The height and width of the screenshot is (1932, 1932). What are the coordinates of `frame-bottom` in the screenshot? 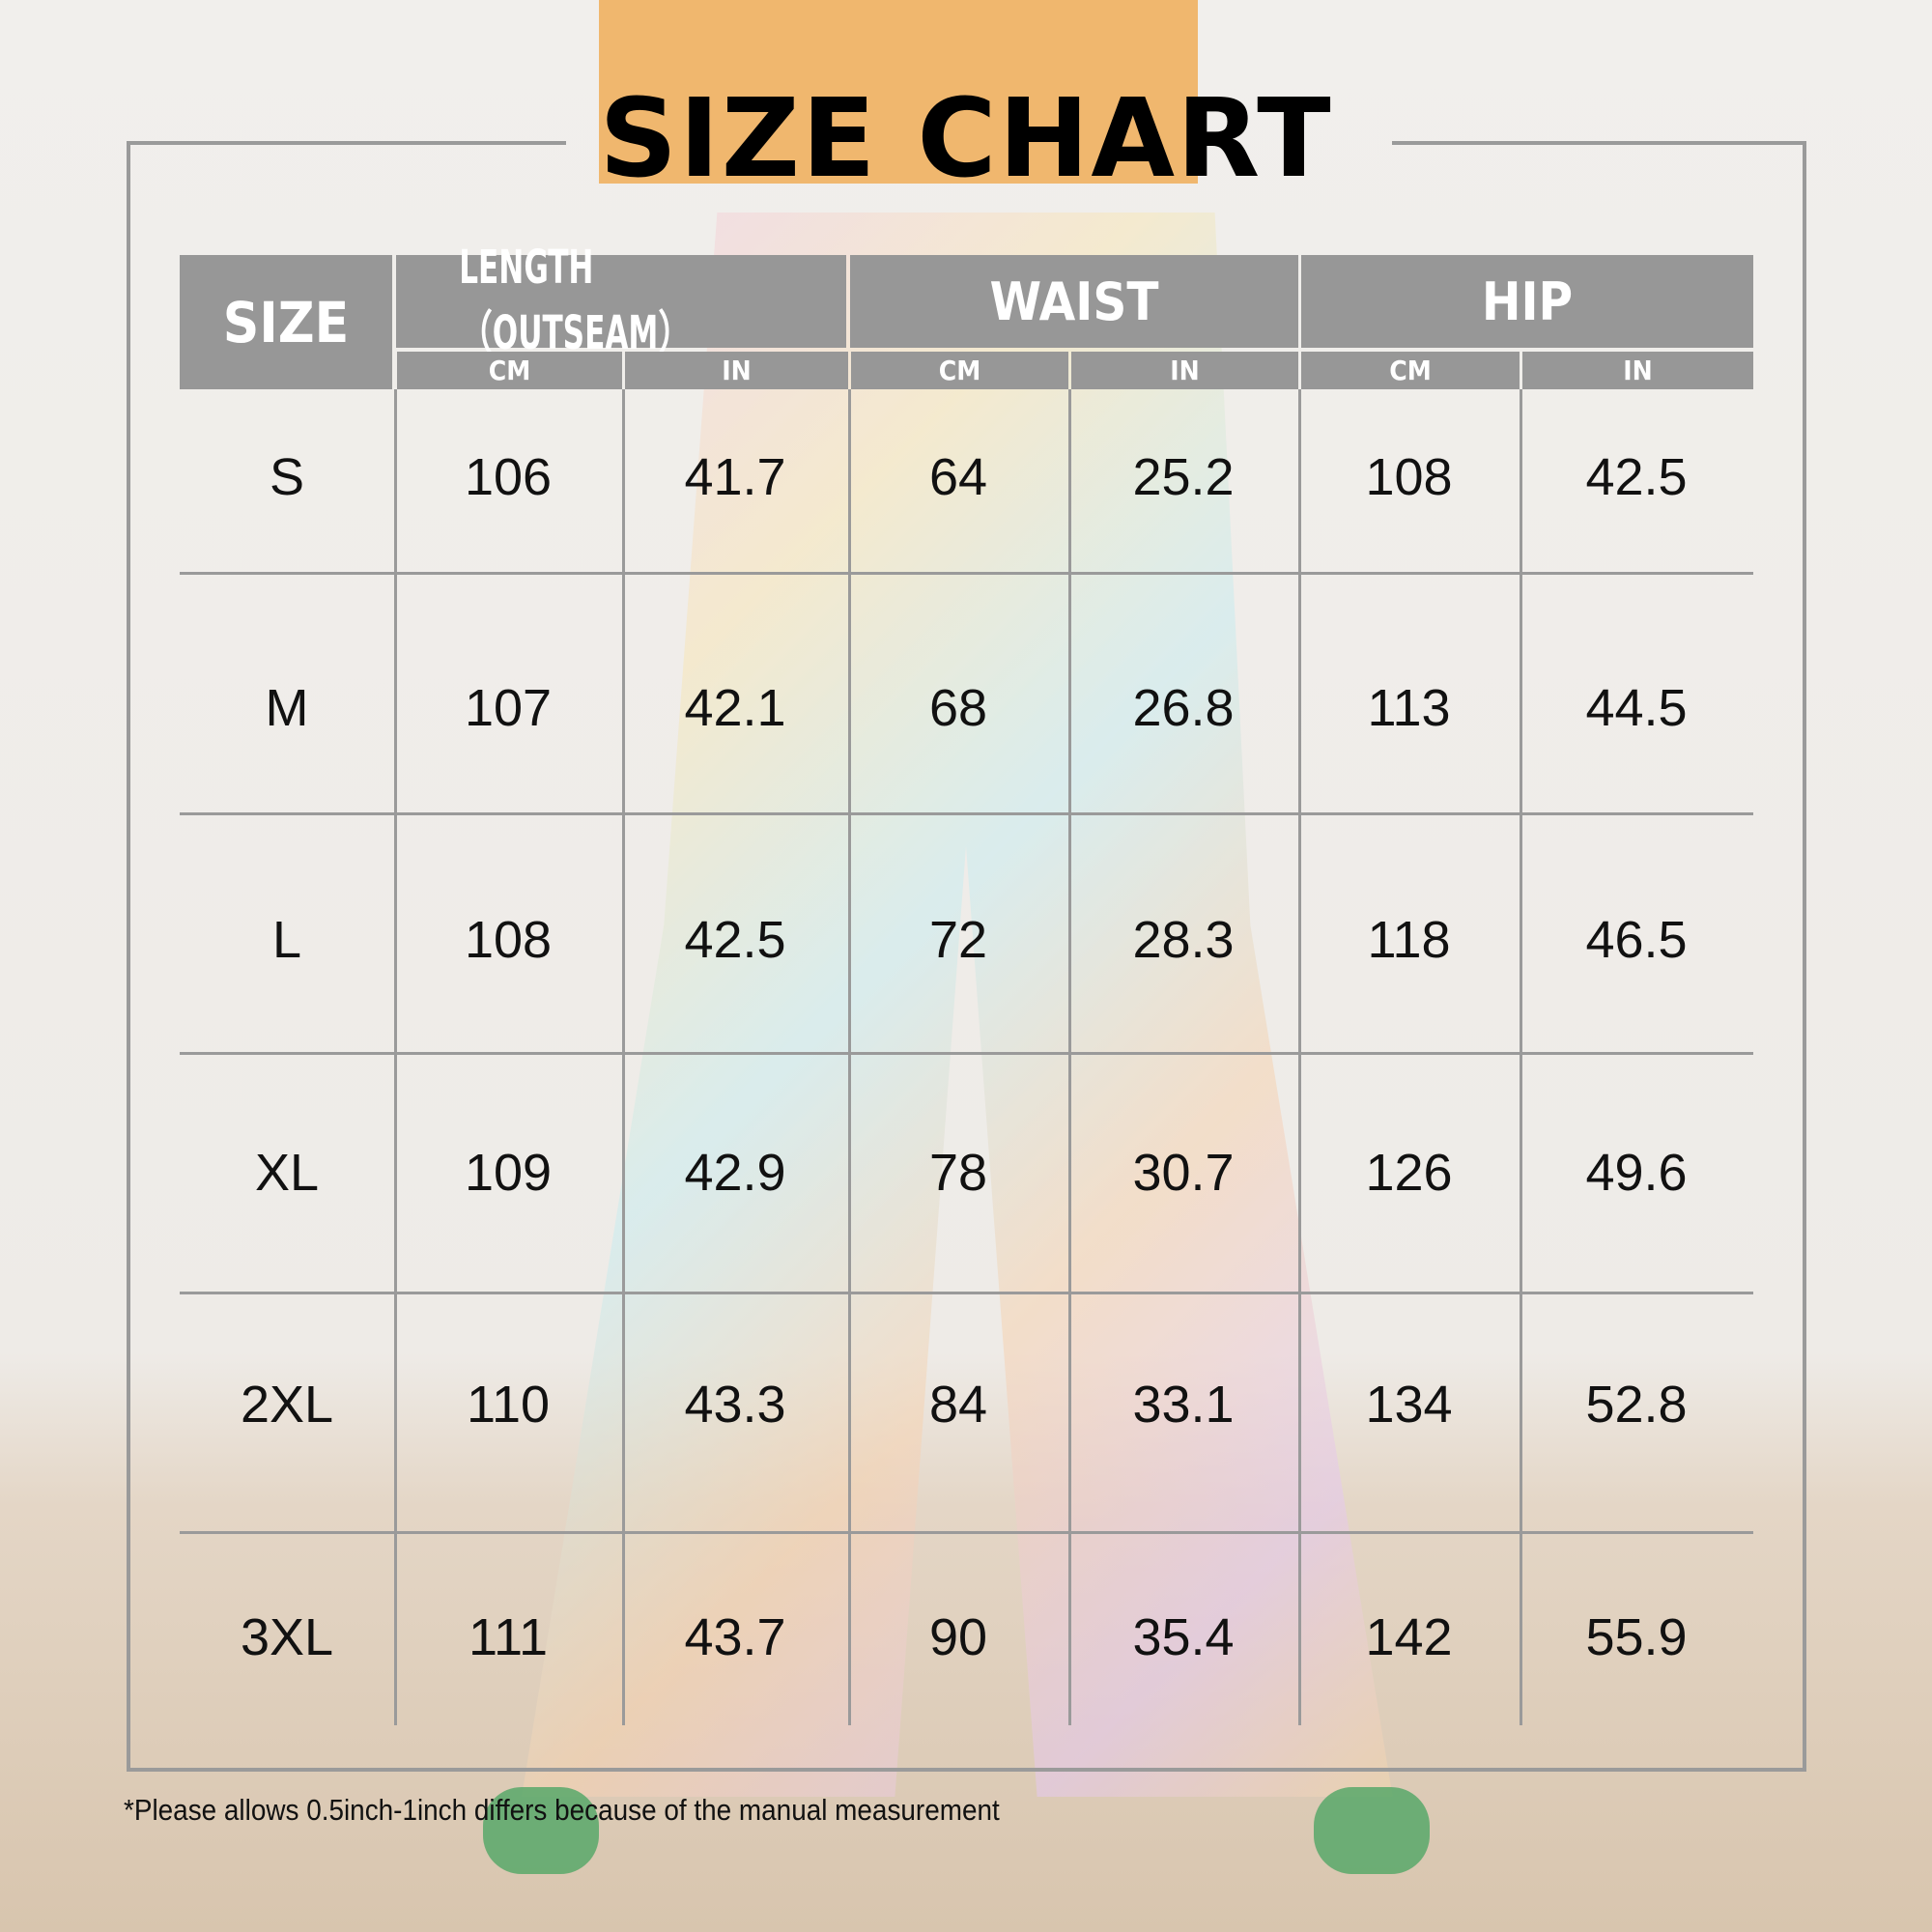 It's located at (966, 1770).